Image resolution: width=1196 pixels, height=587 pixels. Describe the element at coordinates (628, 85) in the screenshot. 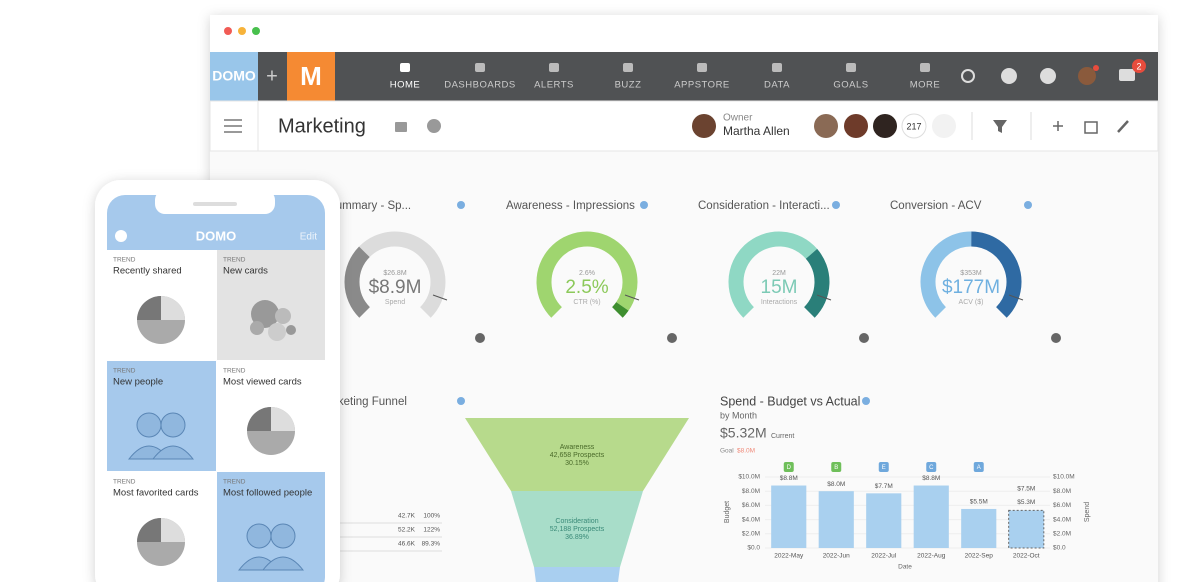

I see `nav-item: BUZZ` at that location.